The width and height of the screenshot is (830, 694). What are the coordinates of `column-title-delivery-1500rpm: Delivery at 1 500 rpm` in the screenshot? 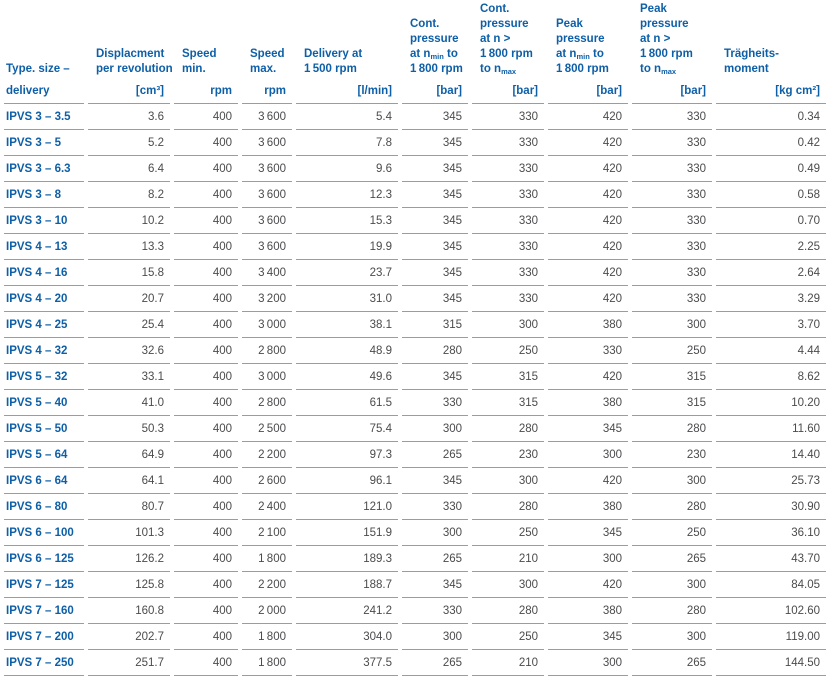 It's located at (333, 61).